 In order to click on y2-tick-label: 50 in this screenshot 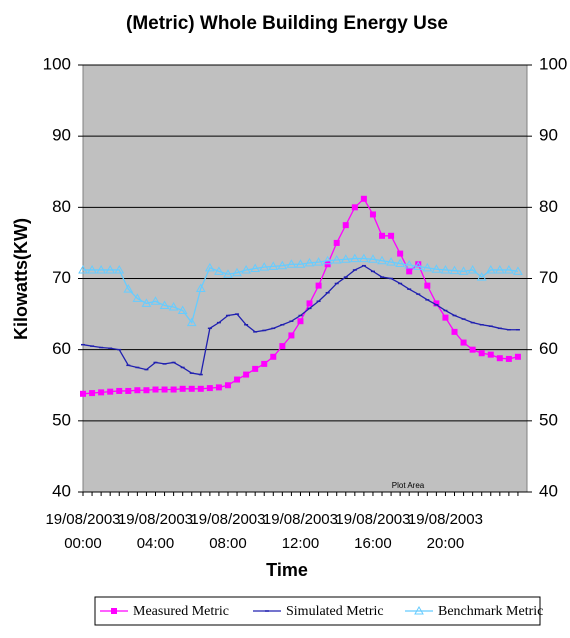, I will do `click(548, 419)`.